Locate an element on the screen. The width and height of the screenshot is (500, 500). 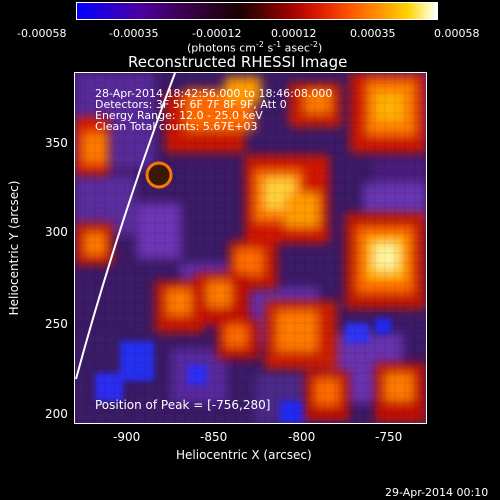
y-tick-350: 350 is located at coordinates (56, 143).